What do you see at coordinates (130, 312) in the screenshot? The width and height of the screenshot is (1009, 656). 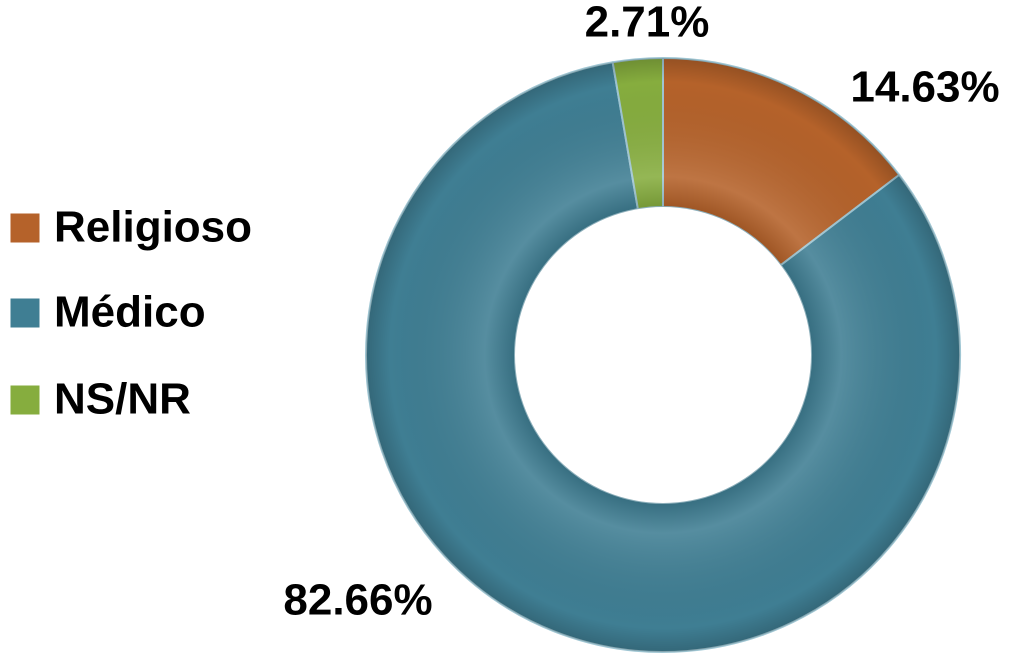 I see `legend-label: Médico` at bounding box center [130, 312].